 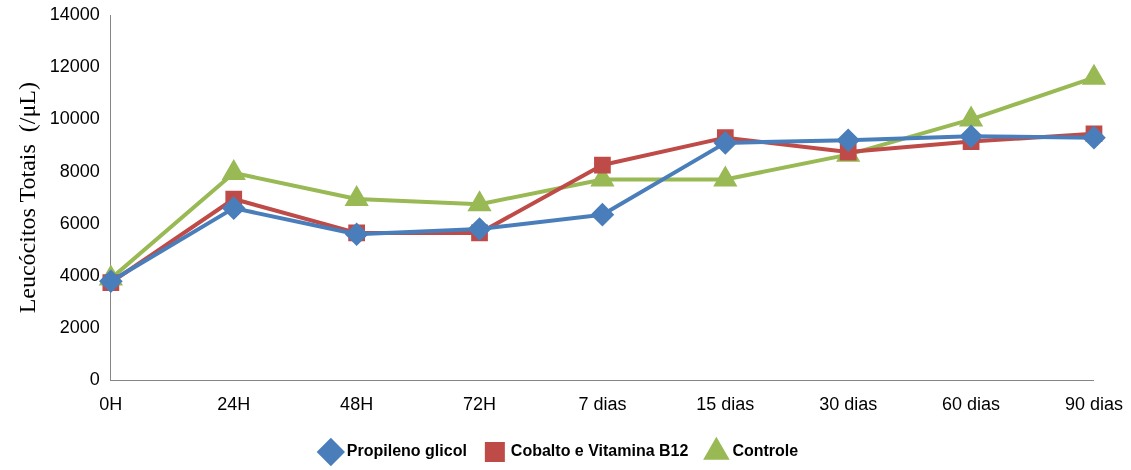 What do you see at coordinates (111, 404) in the screenshot?
I see `x-tick-label: 0H` at bounding box center [111, 404].